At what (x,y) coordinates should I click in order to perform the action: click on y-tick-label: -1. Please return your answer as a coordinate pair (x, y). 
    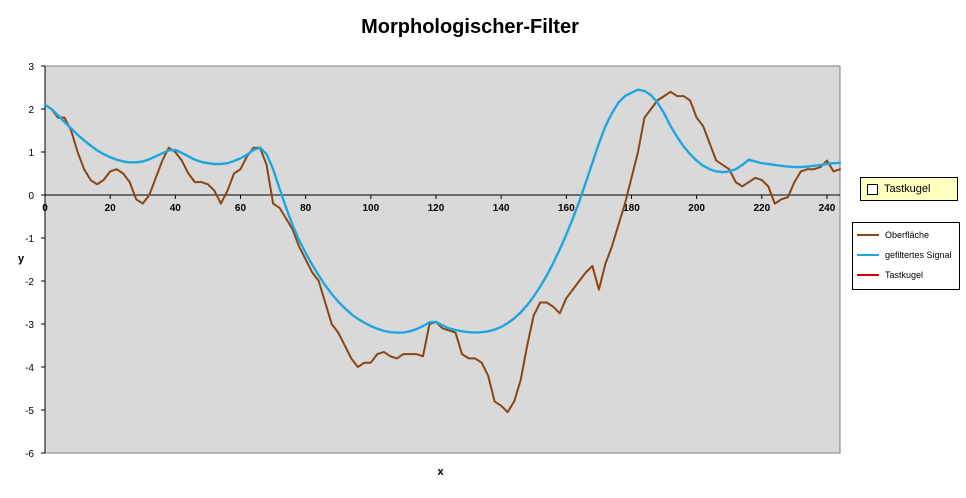
    Looking at the image, I should click on (29, 239).